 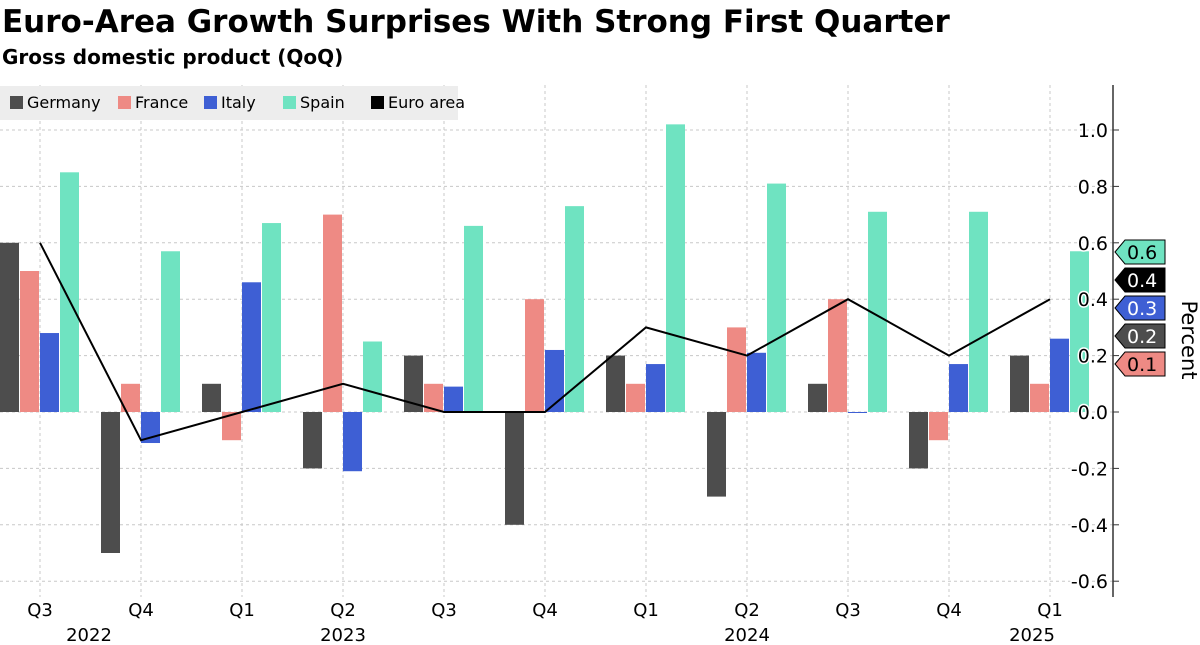 I want to click on y-tick-label: 0.0, so click(x=1093, y=413).